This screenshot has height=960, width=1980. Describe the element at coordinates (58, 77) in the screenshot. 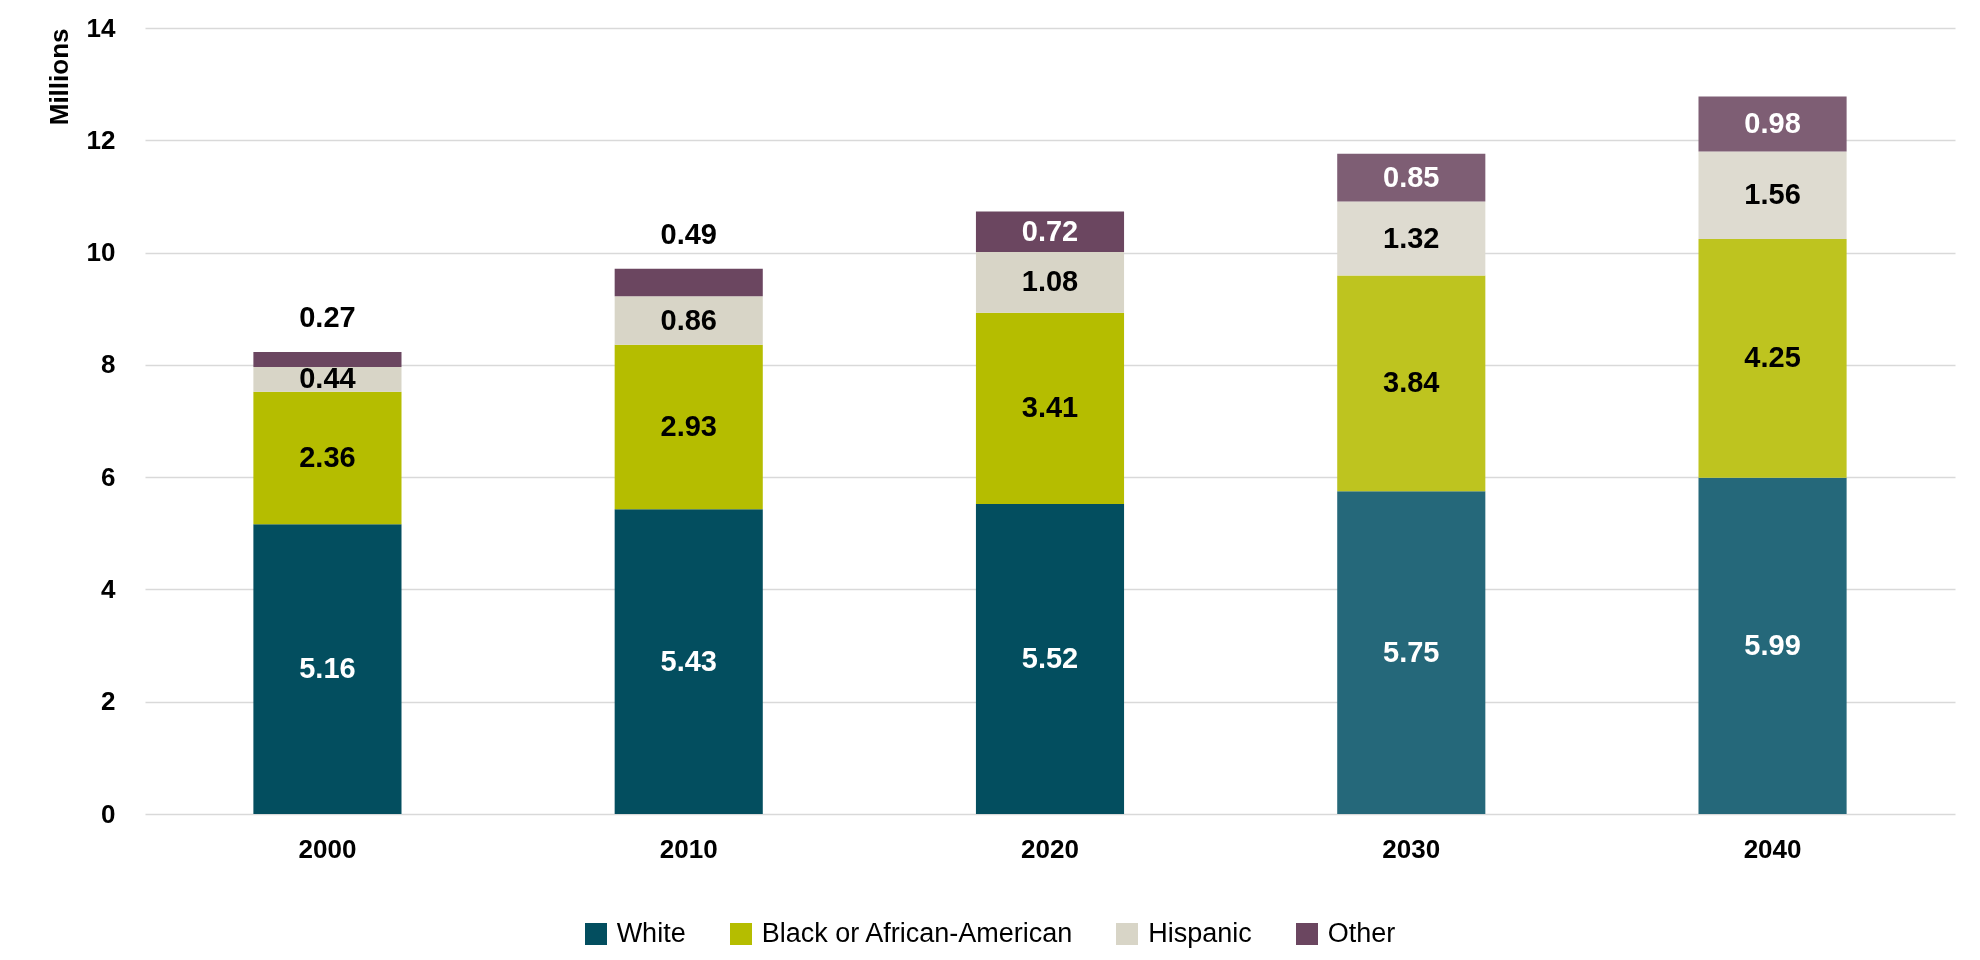

I see `y-axis-title: Millions` at that location.